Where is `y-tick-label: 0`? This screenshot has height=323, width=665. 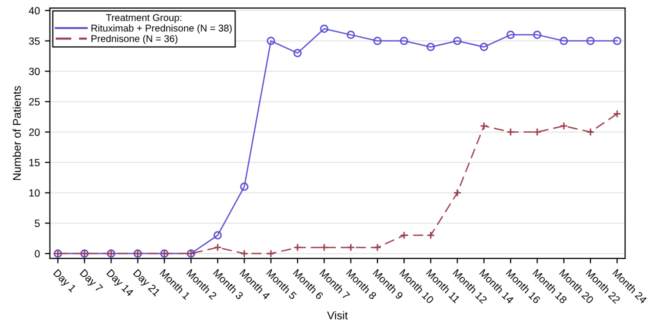 y-tick-label: 0 is located at coordinates (37, 254).